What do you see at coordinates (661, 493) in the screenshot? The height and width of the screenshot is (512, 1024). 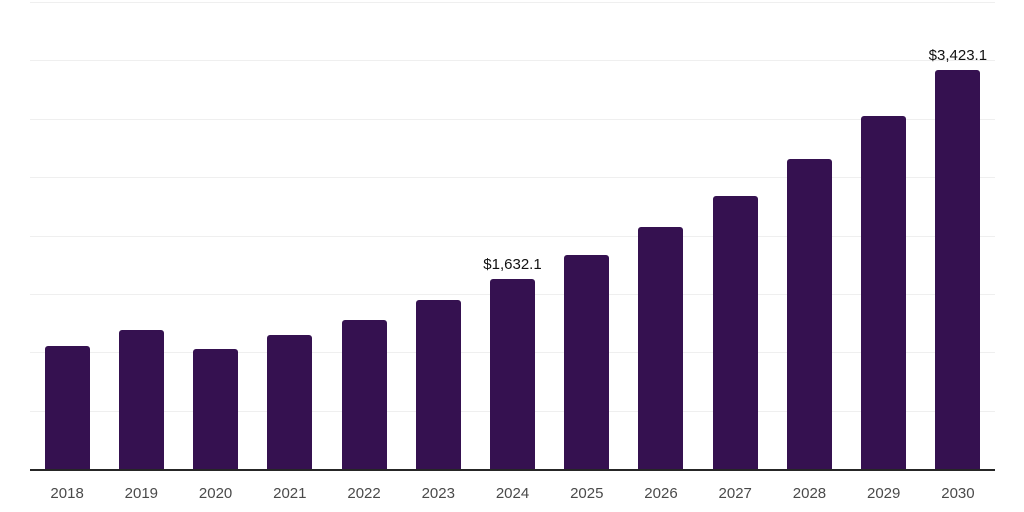 I see `x-tick-2026: 2026` at bounding box center [661, 493].